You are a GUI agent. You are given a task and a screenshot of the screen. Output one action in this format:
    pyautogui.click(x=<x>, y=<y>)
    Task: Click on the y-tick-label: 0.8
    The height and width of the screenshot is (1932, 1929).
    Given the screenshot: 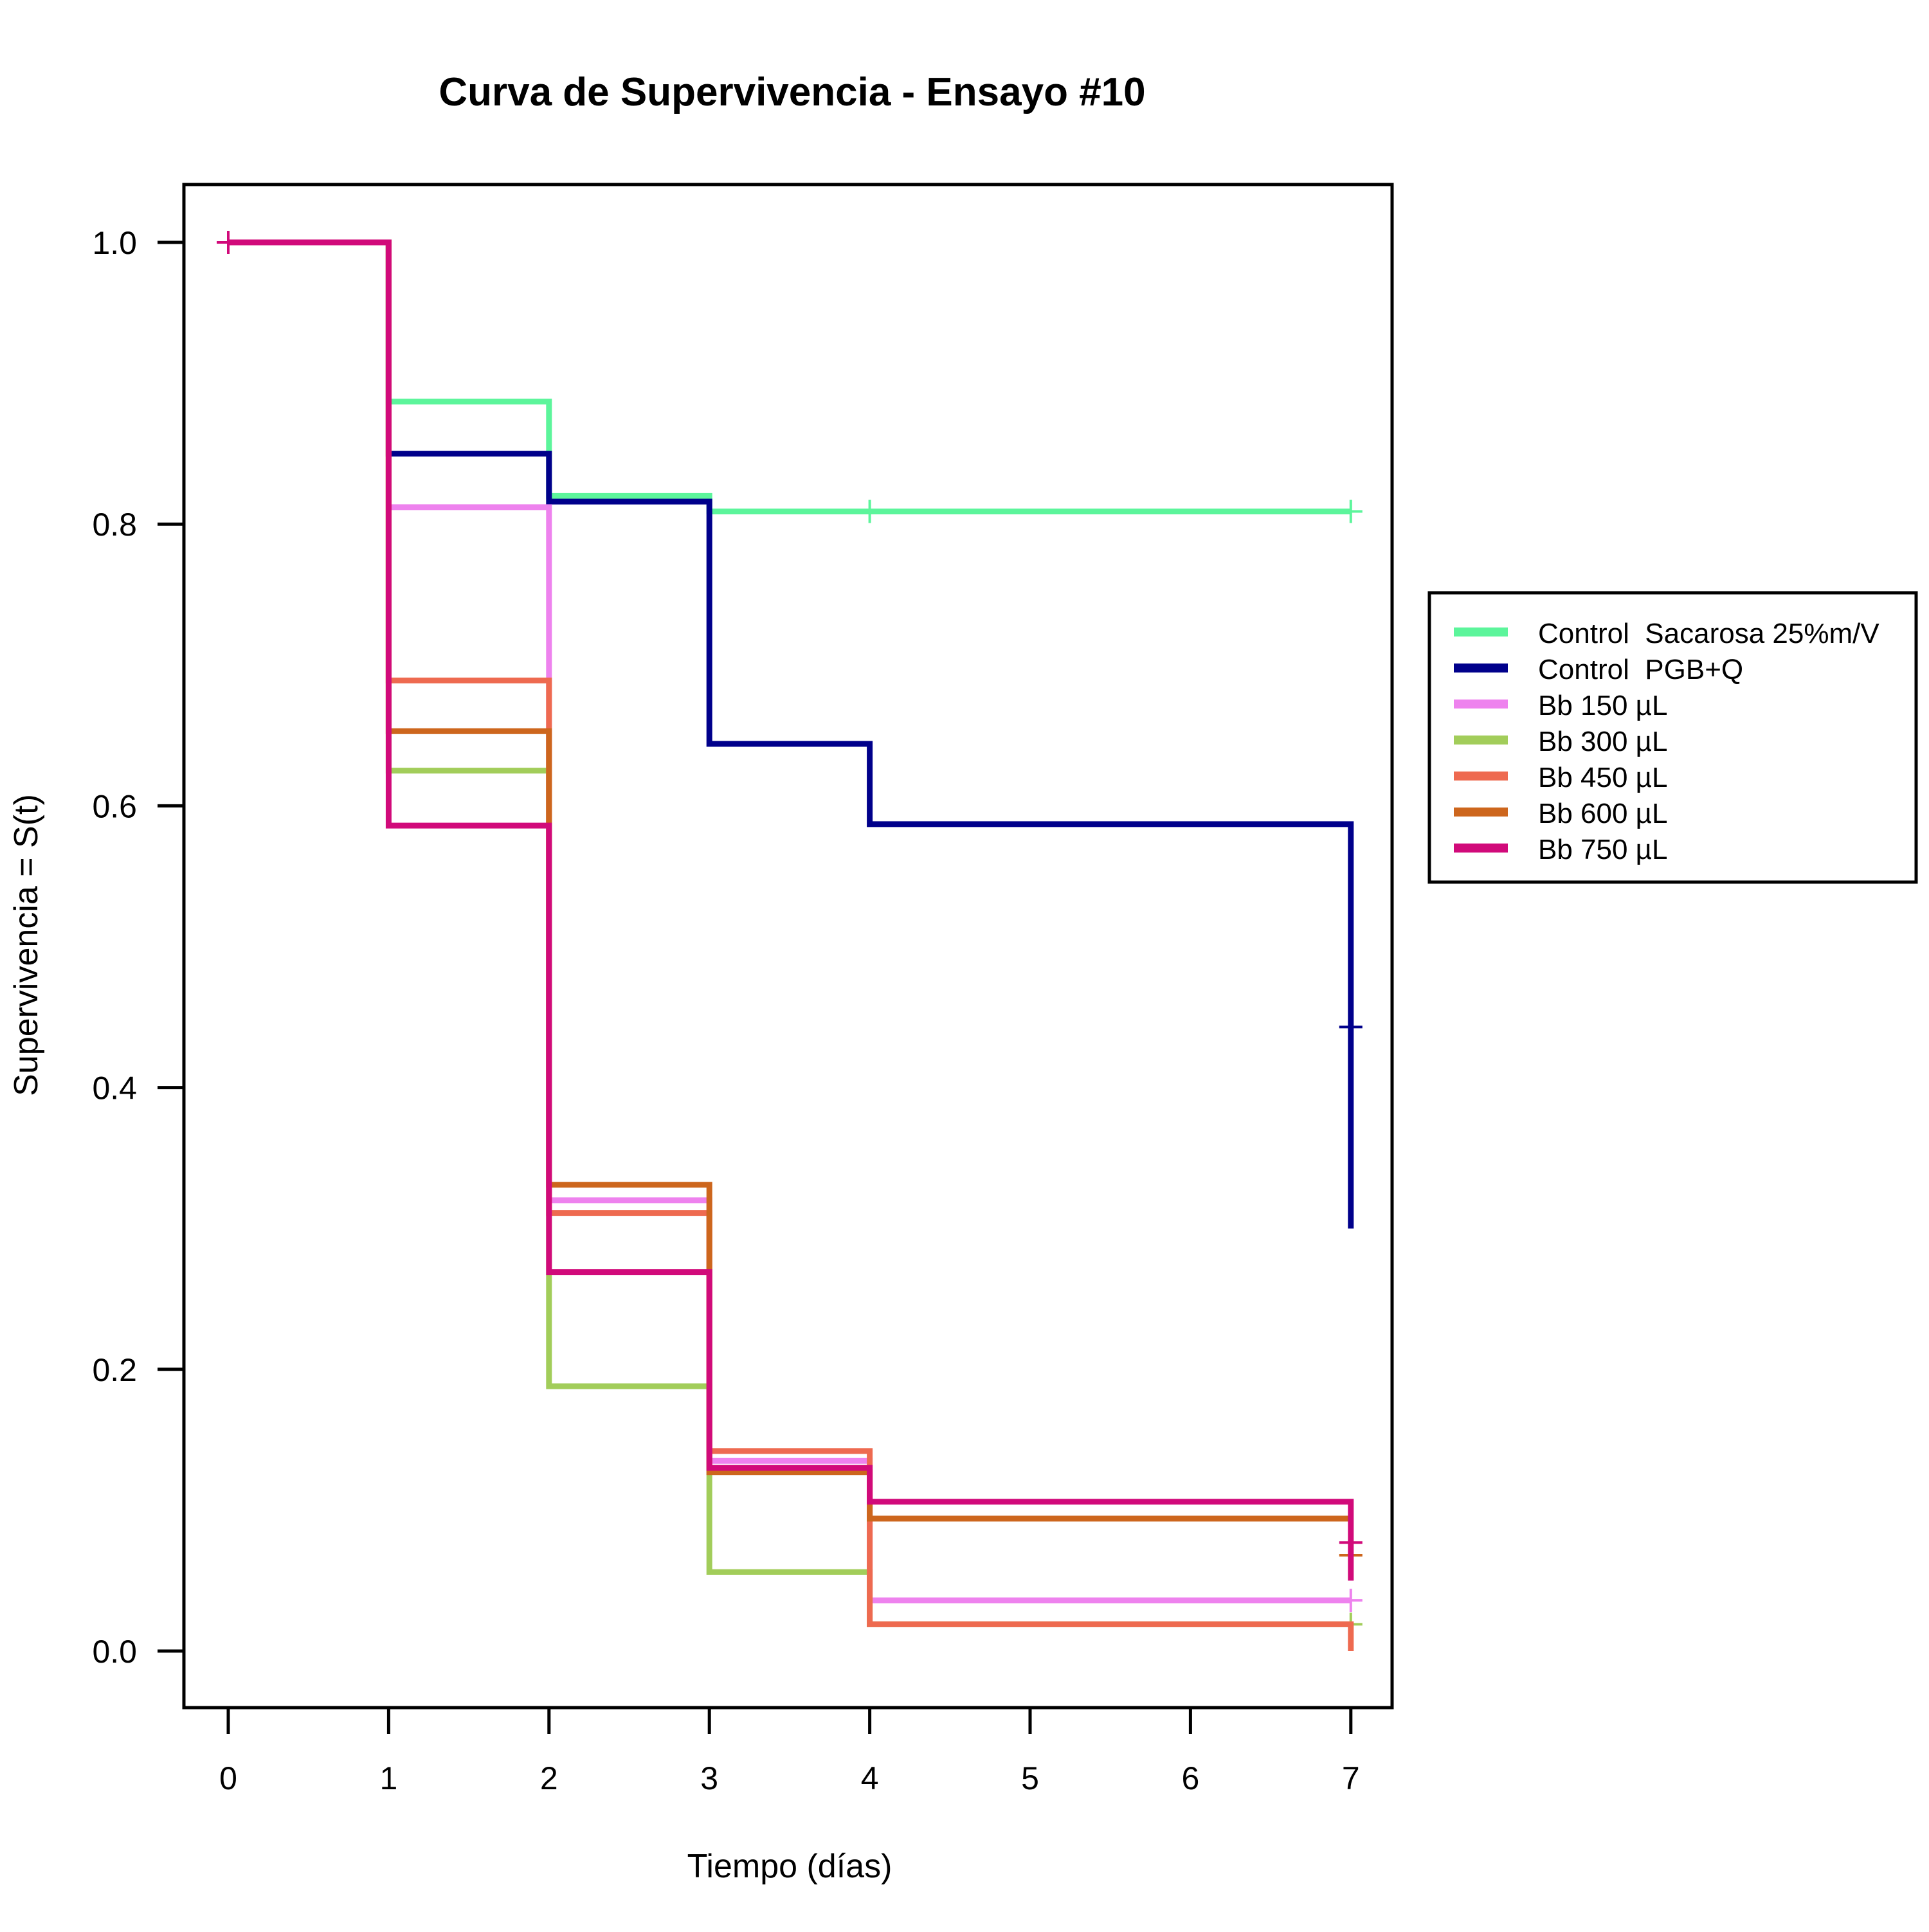 What is the action you would take?
    pyautogui.click(x=114, y=525)
    